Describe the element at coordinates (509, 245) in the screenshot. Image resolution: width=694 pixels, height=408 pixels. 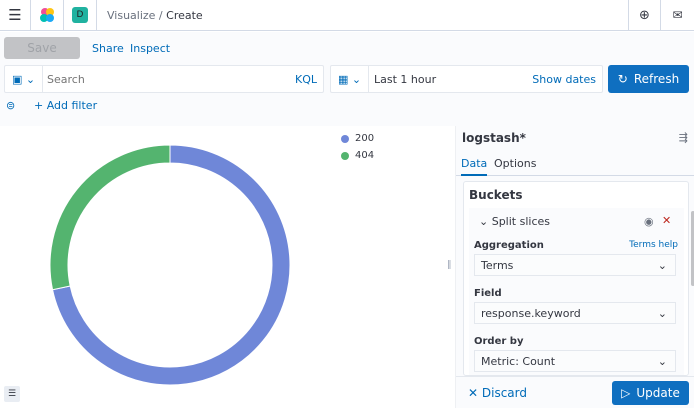
I see `aggregation-label: Aggregation` at that location.